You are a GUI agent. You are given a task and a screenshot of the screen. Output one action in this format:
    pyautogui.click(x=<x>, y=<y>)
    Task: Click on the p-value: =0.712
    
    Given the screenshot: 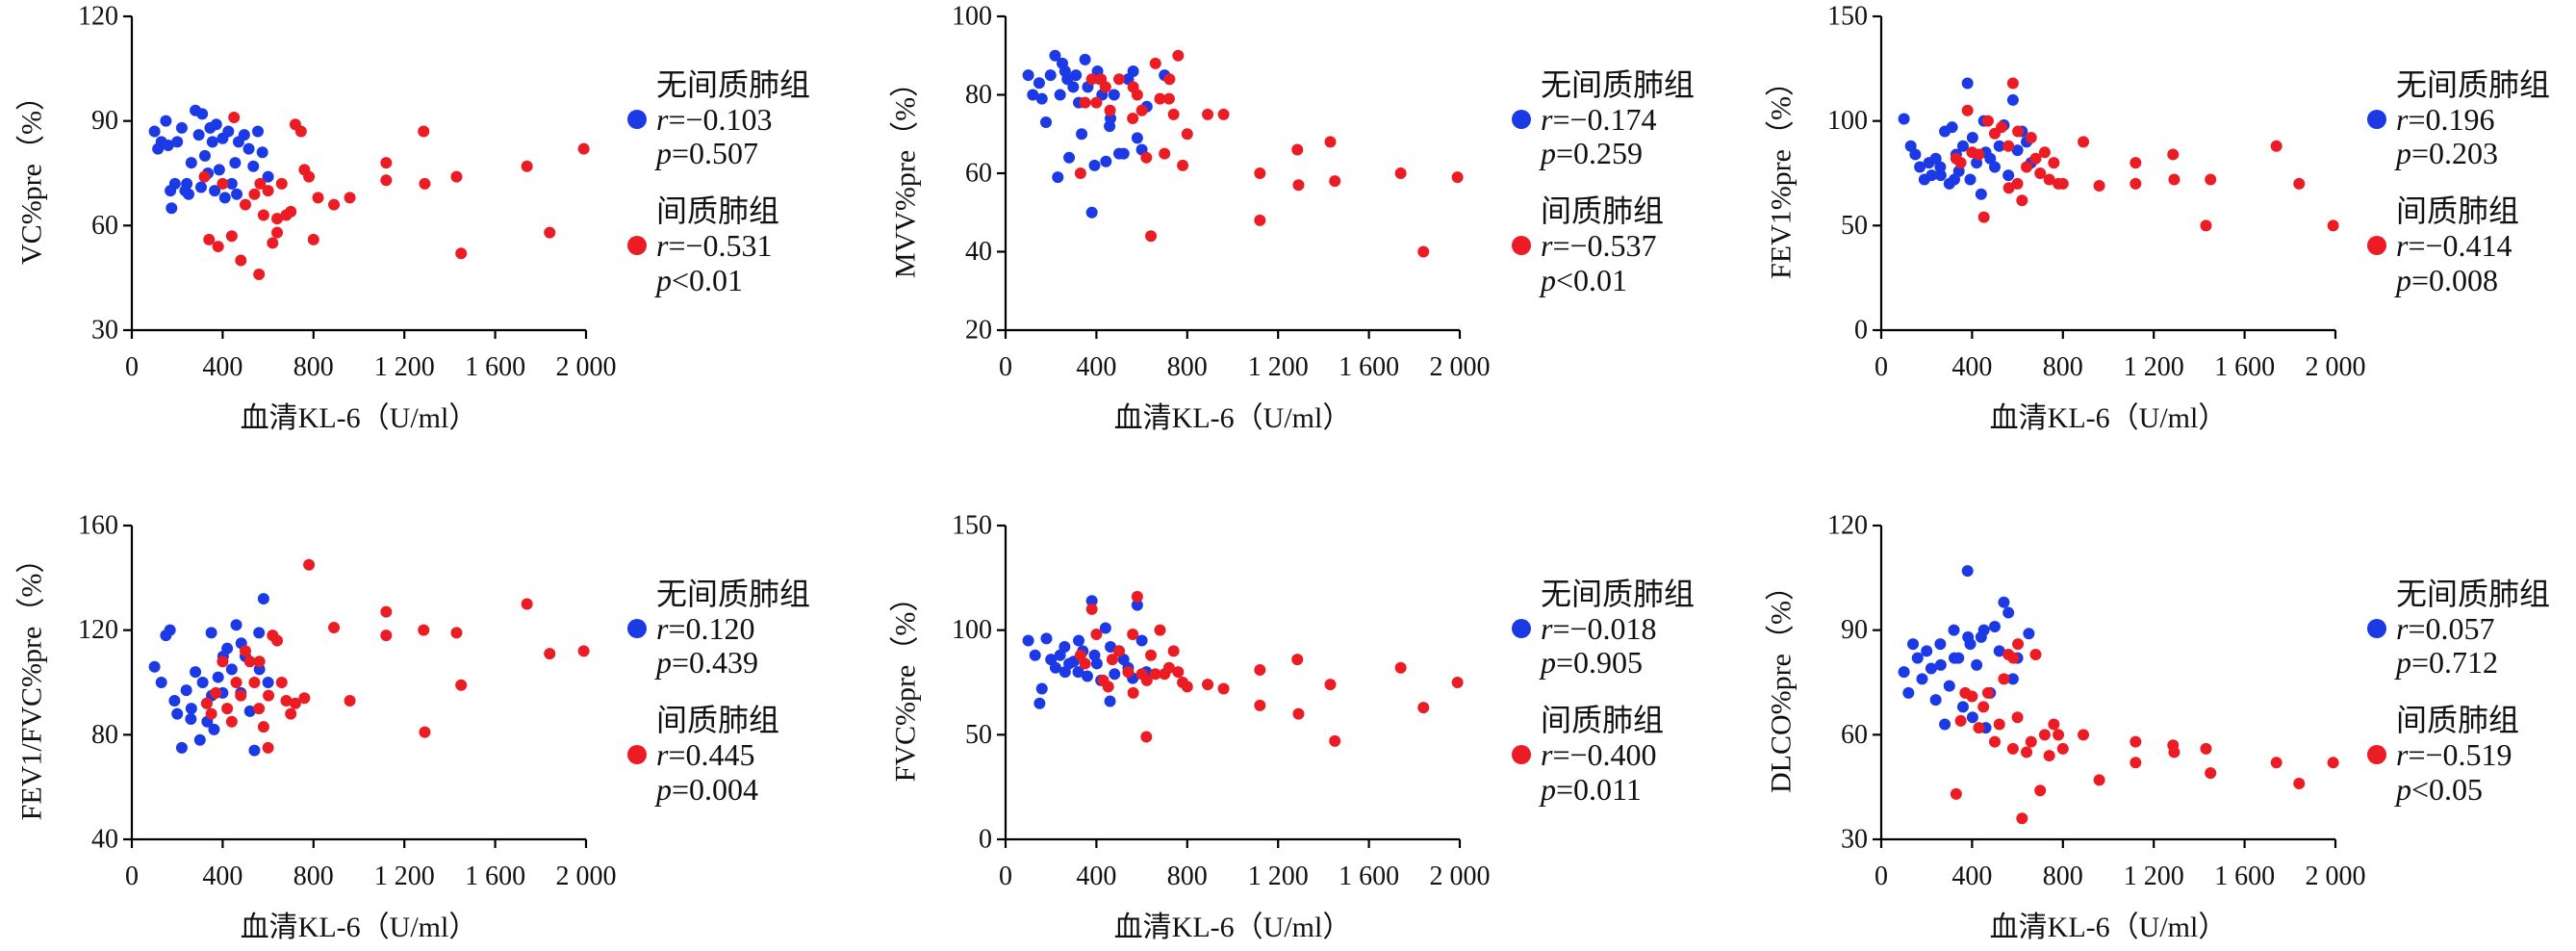 What is the action you would take?
    pyautogui.click(x=2454, y=662)
    